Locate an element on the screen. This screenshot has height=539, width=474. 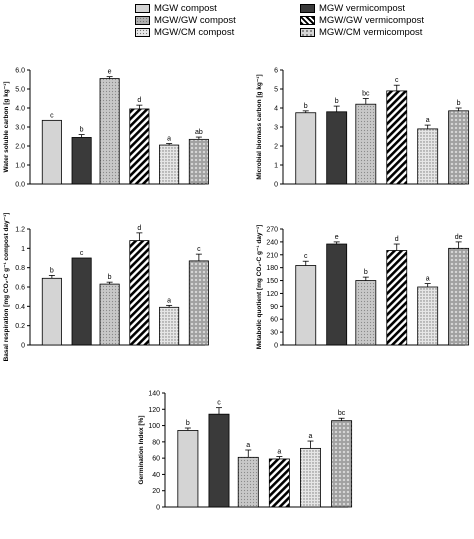
legend-item: MGW/CM compost is located at coordinates (185, 32).